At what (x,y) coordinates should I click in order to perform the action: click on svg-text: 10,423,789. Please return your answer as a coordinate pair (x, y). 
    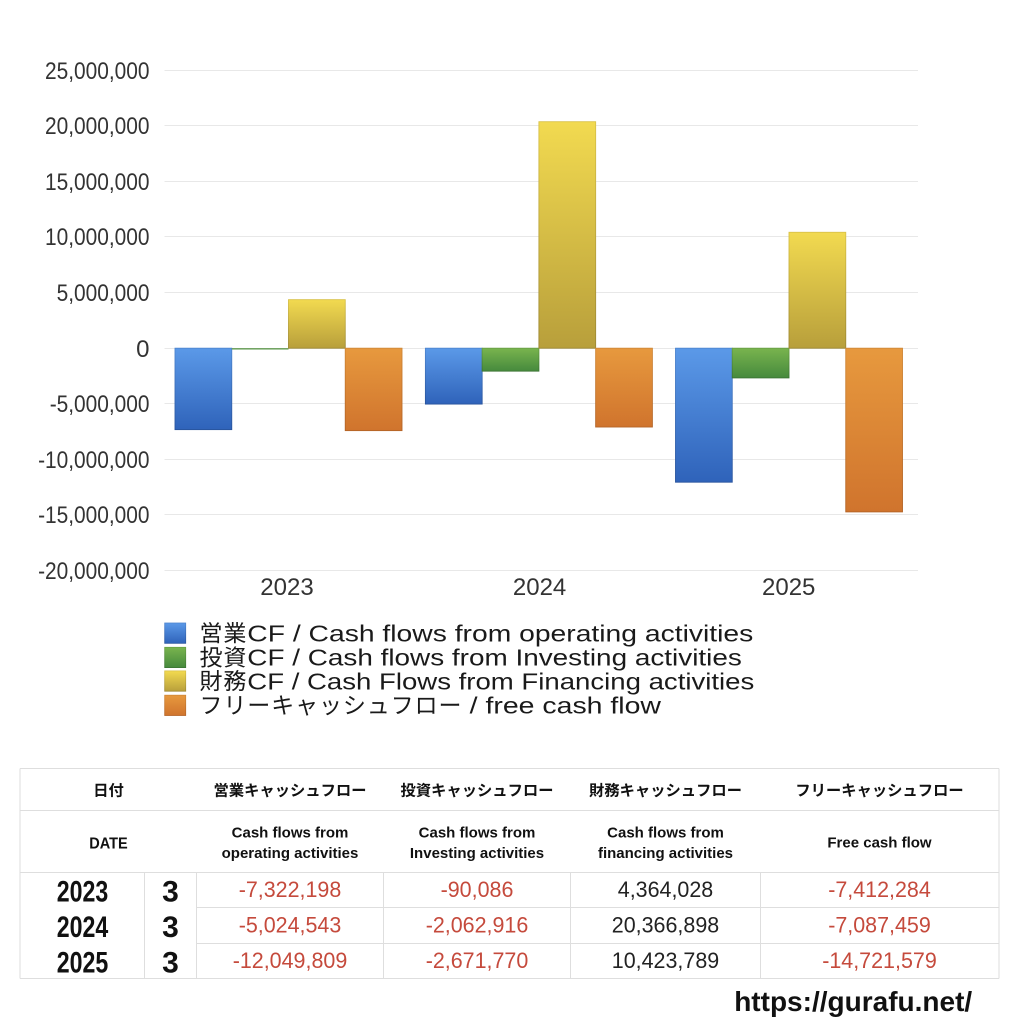
    Looking at the image, I should click on (665, 960).